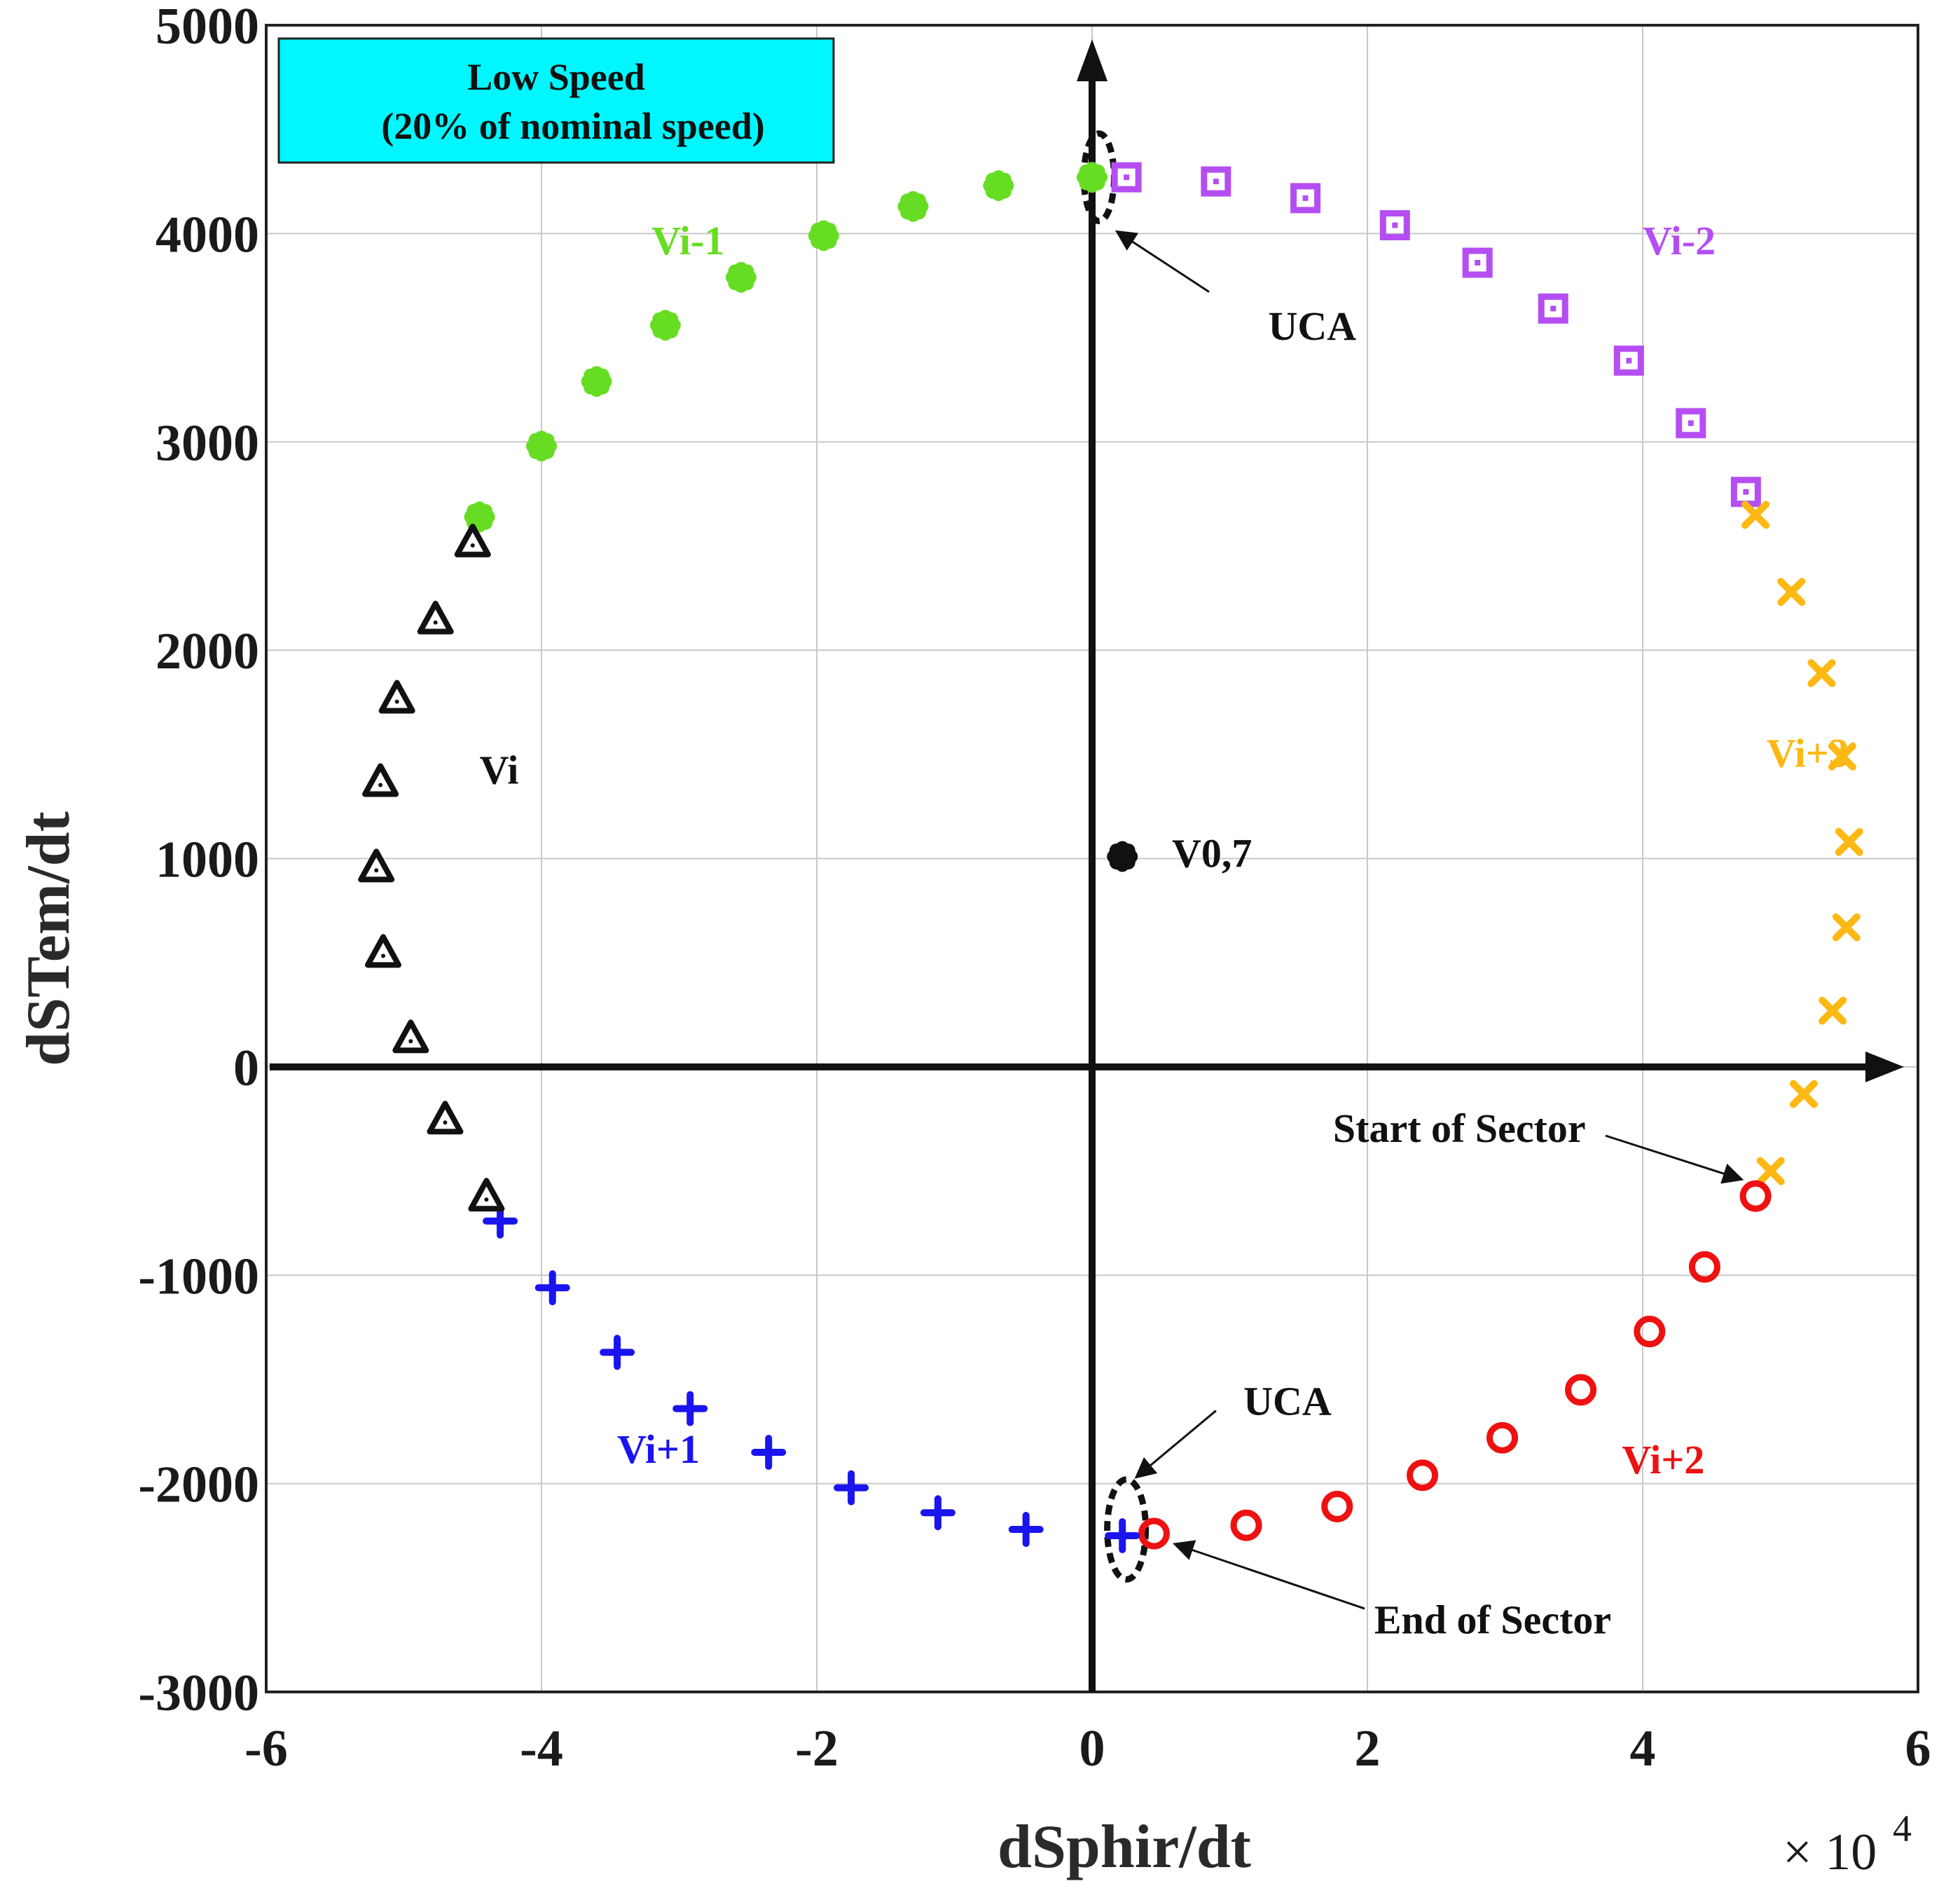 Image resolution: width=1960 pixels, height=1893 pixels. I want to click on highlight-ellipse, so click(1127, 1529).